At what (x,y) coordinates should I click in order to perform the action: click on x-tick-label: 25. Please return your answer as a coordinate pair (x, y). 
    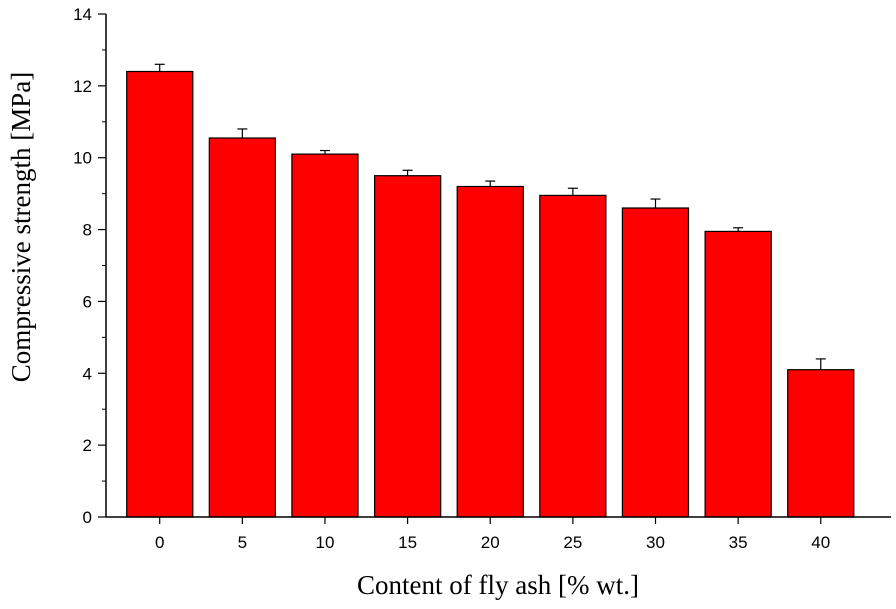
    Looking at the image, I should click on (572, 542).